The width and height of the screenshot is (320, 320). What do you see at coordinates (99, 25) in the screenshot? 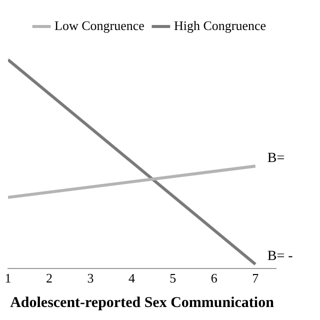
I see `legend-label: Low Congruence` at bounding box center [99, 25].